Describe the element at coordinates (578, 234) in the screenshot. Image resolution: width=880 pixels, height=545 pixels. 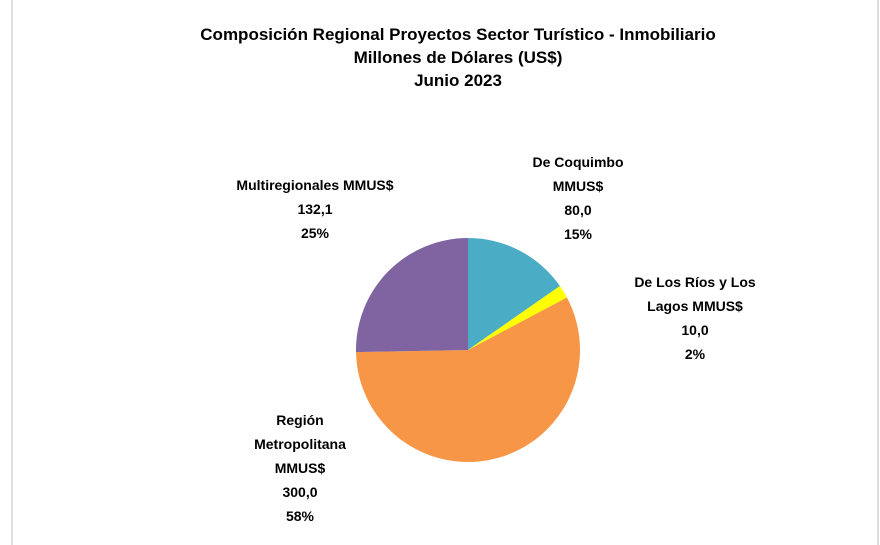
I see `percent-label: 15%` at that location.